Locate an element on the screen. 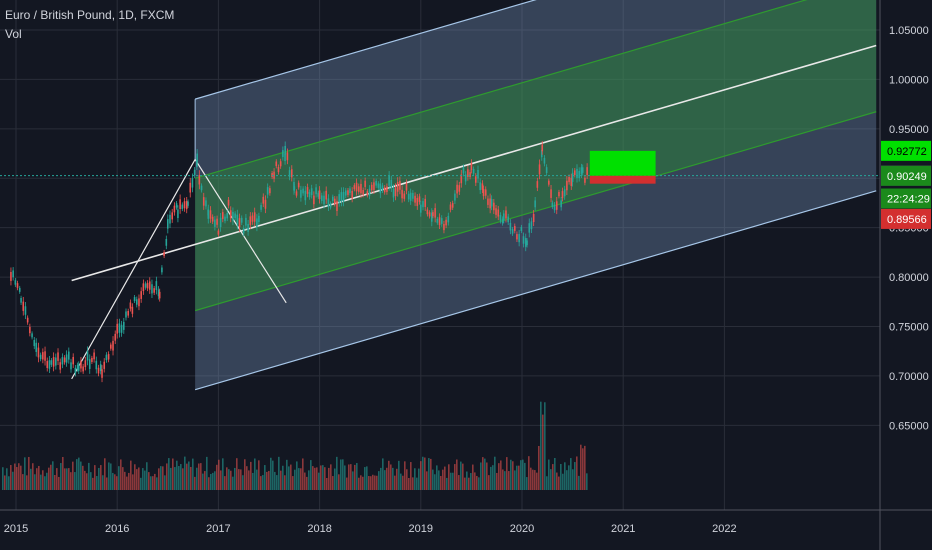 The height and width of the screenshot is (550, 932). y-tick-label: 1.00000 is located at coordinates (909, 80).